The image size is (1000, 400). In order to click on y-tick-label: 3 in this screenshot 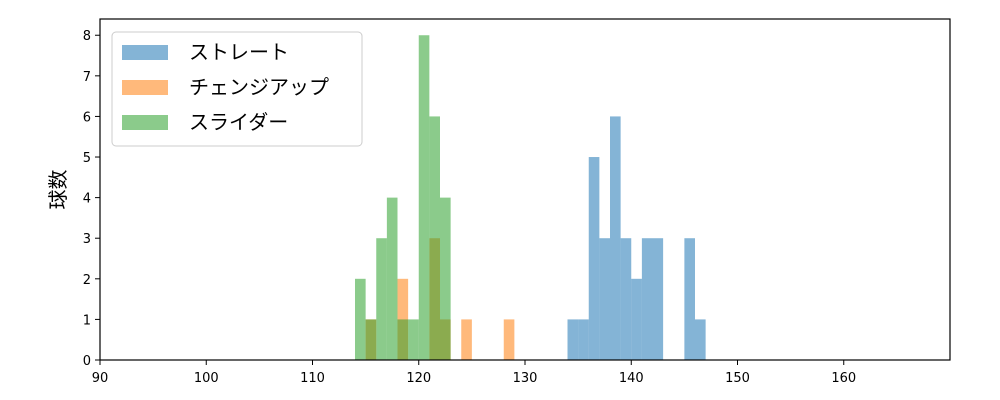, I will do `click(87, 239)`.